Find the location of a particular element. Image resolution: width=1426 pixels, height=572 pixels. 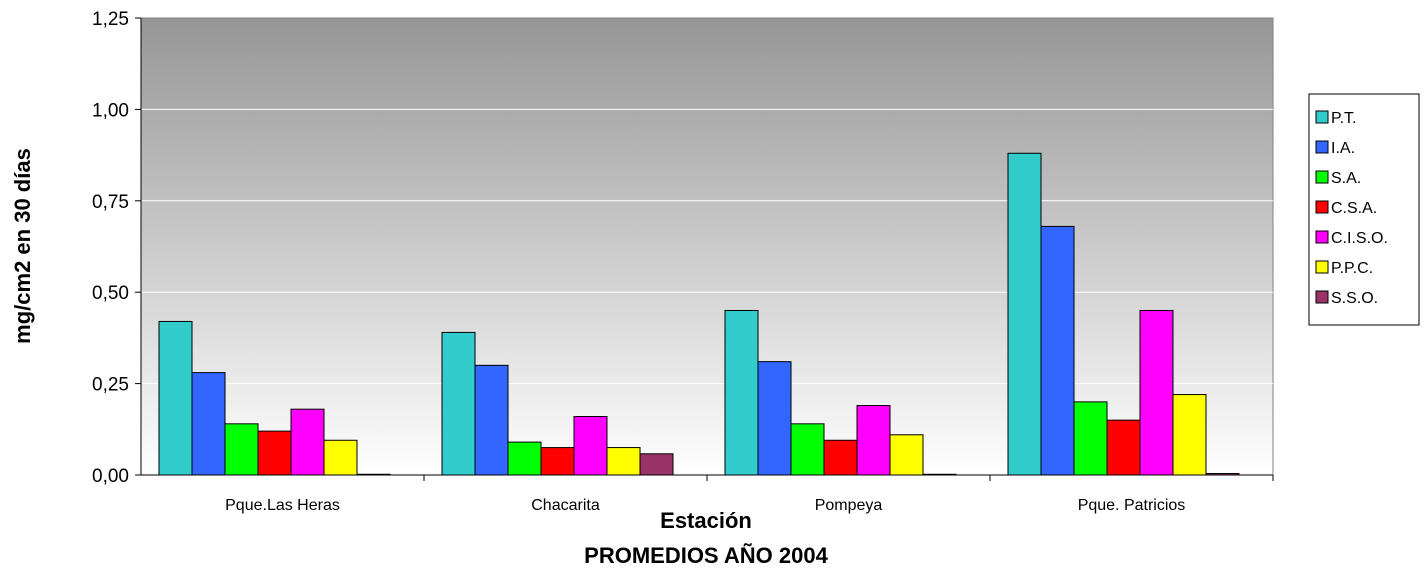

legend-label: I.A. is located at coordinates (1343, 148).